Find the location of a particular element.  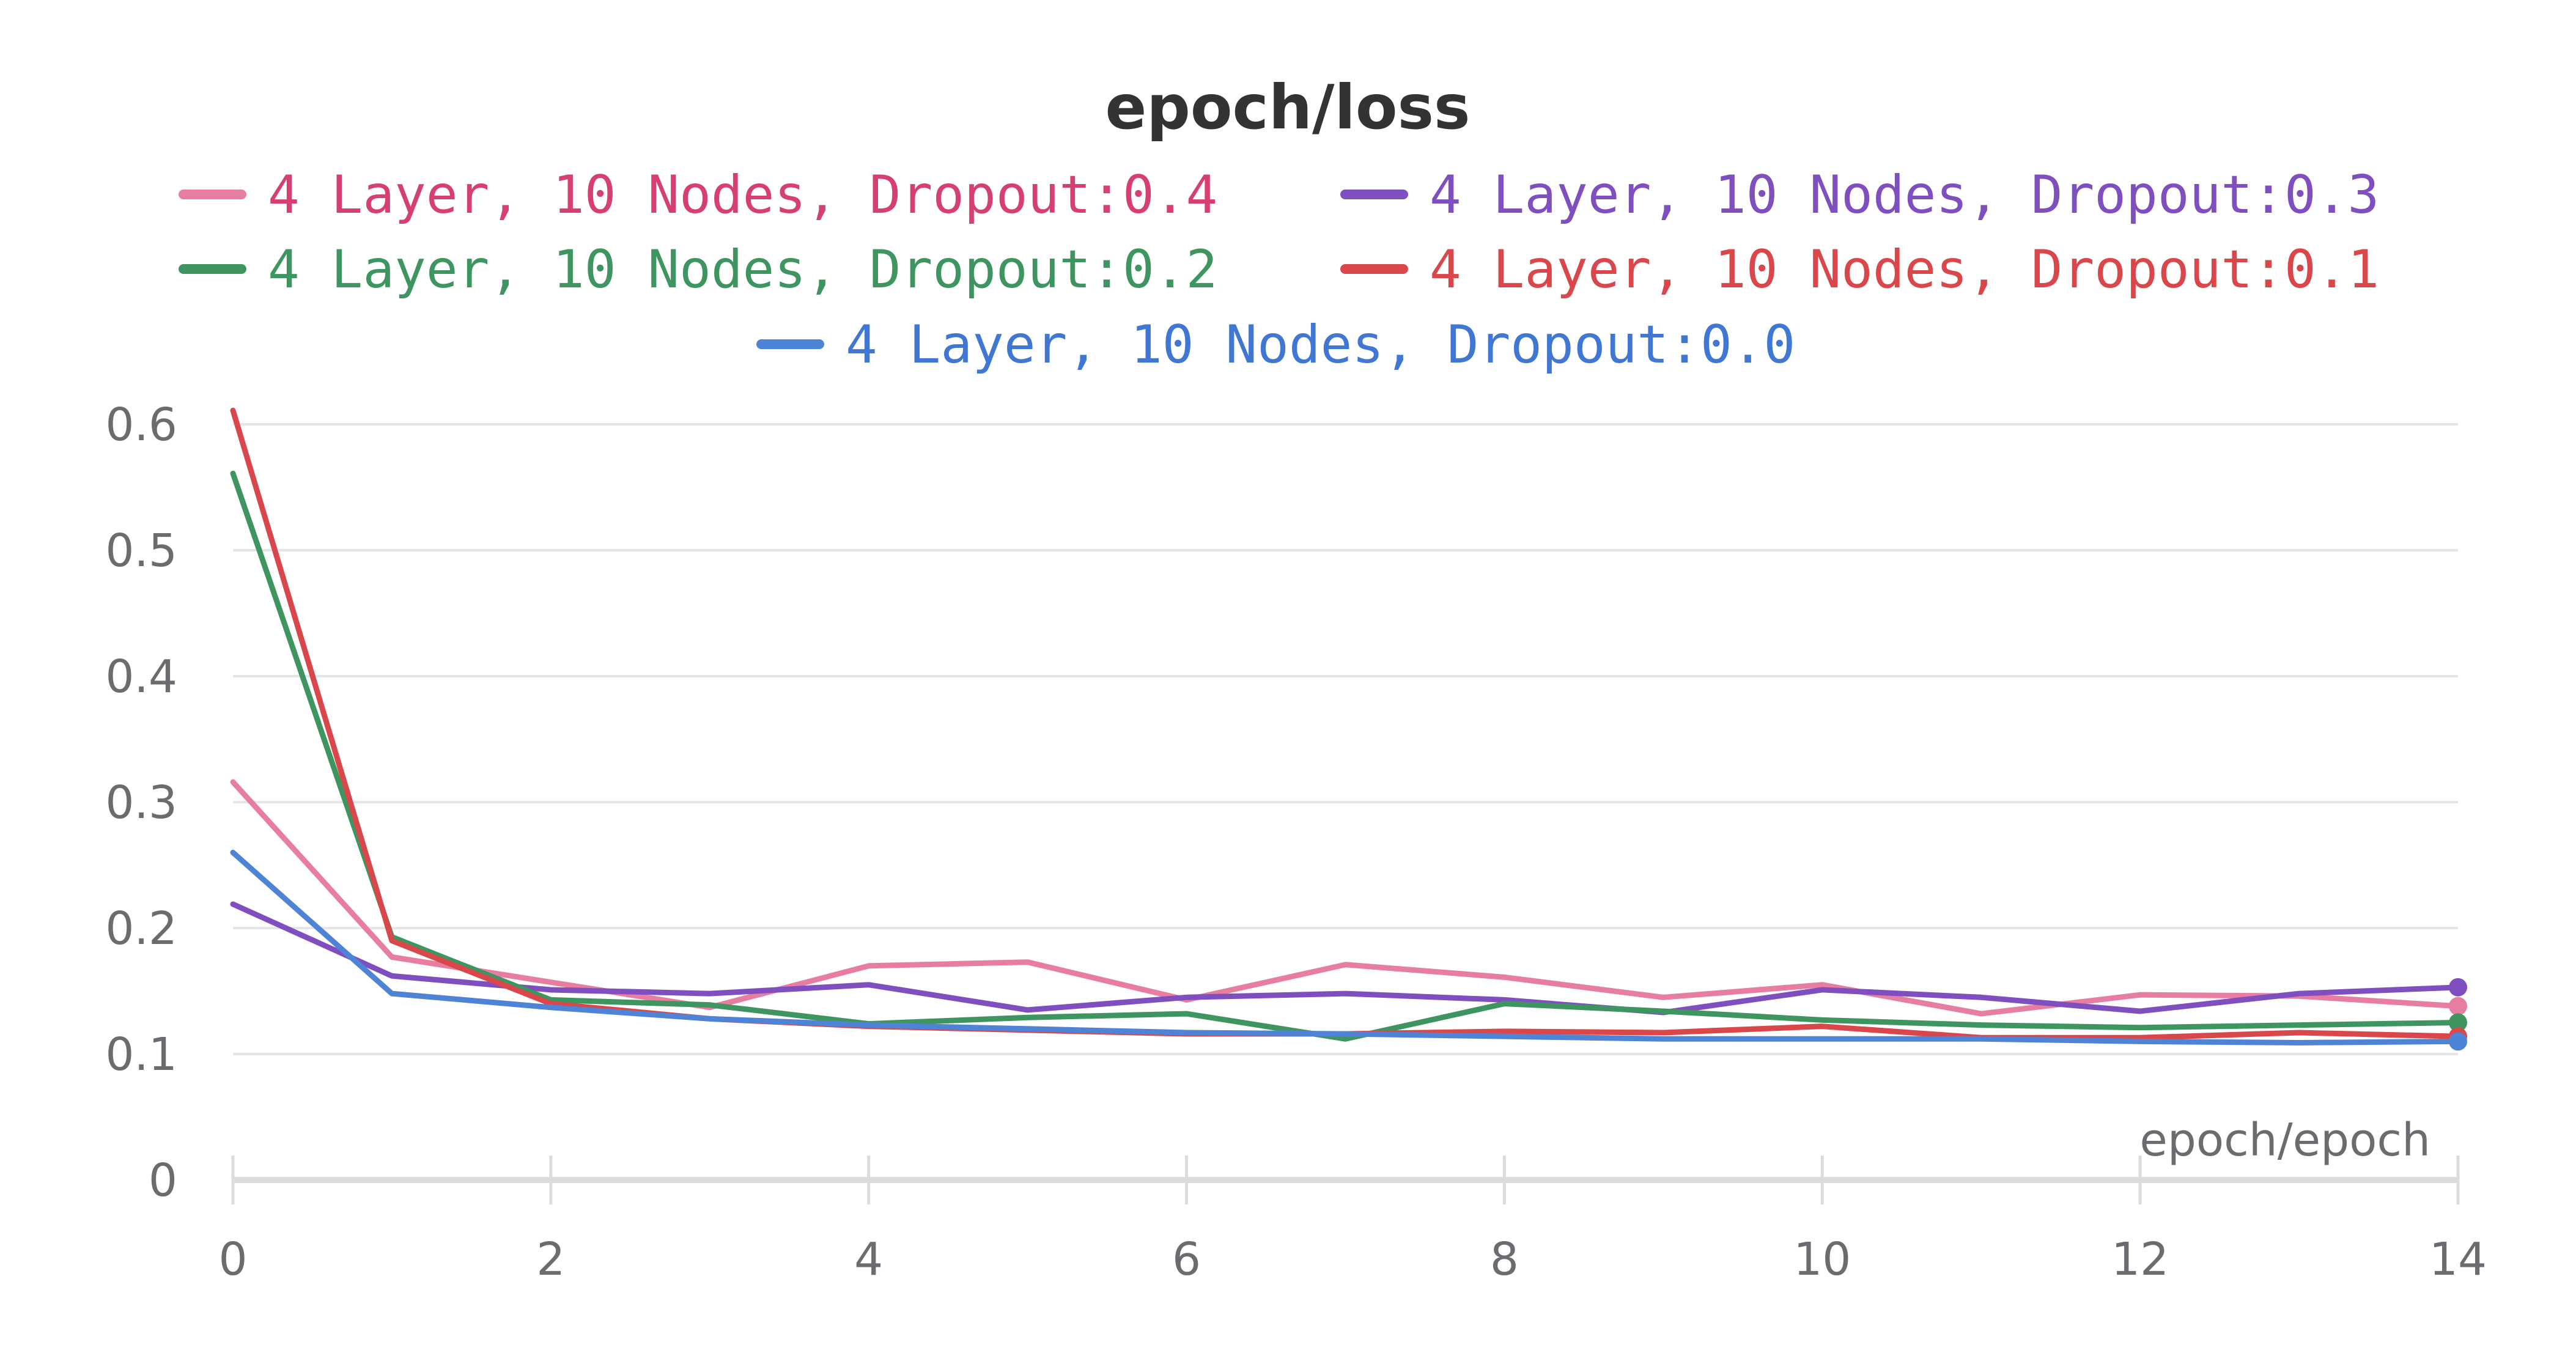

x-tick-label: 6 is located at coordinates (1186, 1259).